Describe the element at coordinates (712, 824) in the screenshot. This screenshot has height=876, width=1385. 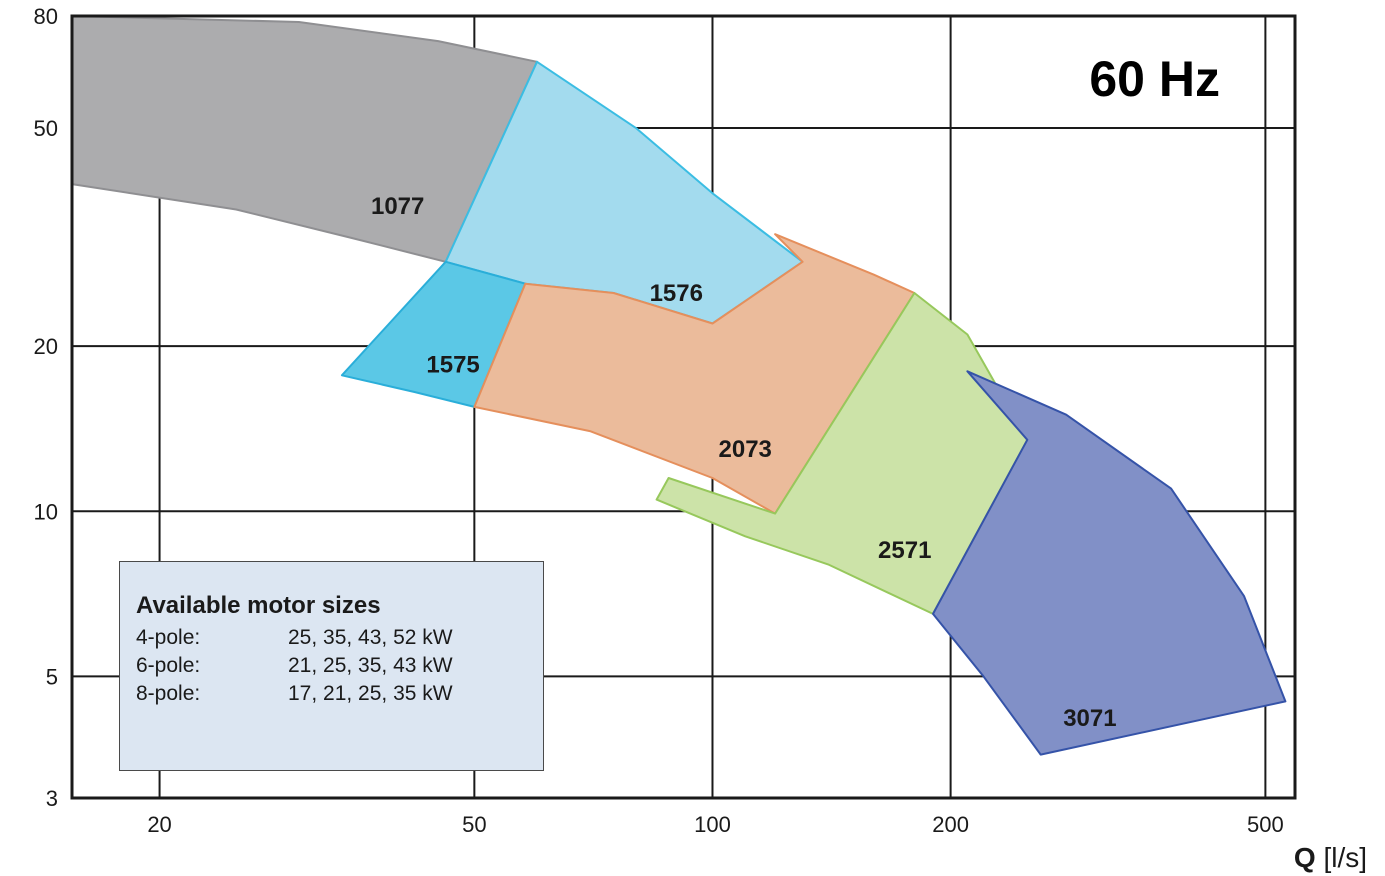
I see `x-tick-label: 100` at that location.